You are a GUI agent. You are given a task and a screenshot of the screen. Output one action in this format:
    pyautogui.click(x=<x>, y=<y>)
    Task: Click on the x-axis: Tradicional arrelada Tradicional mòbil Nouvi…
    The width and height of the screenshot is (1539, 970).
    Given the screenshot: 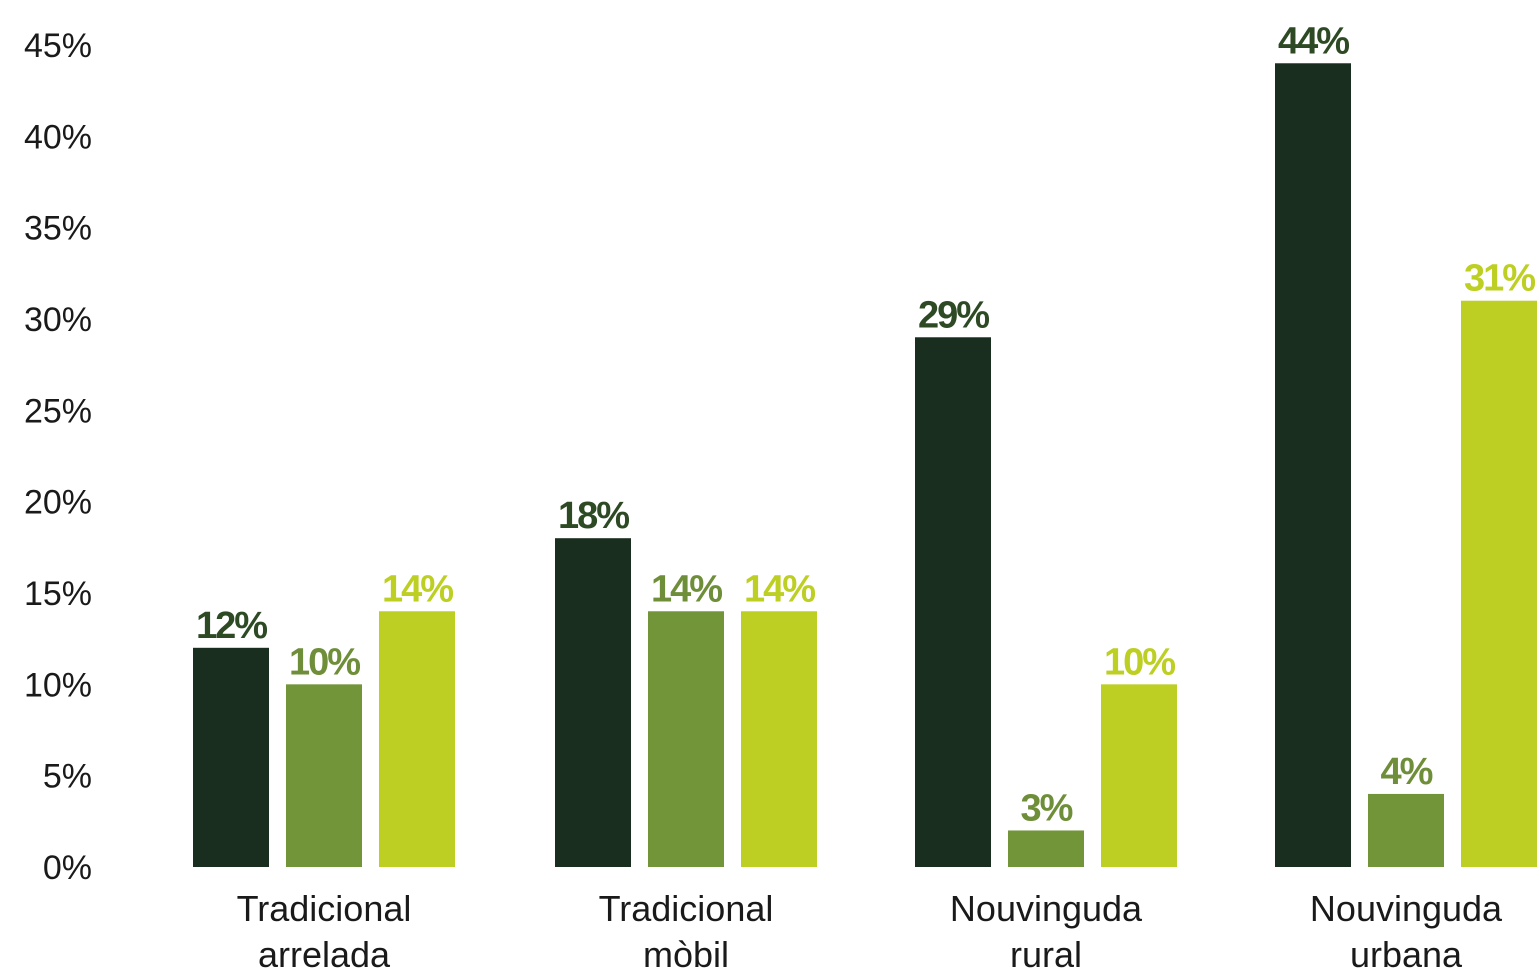 What is the action you would take?
    pyautogui.click(x=870, y=929)
    